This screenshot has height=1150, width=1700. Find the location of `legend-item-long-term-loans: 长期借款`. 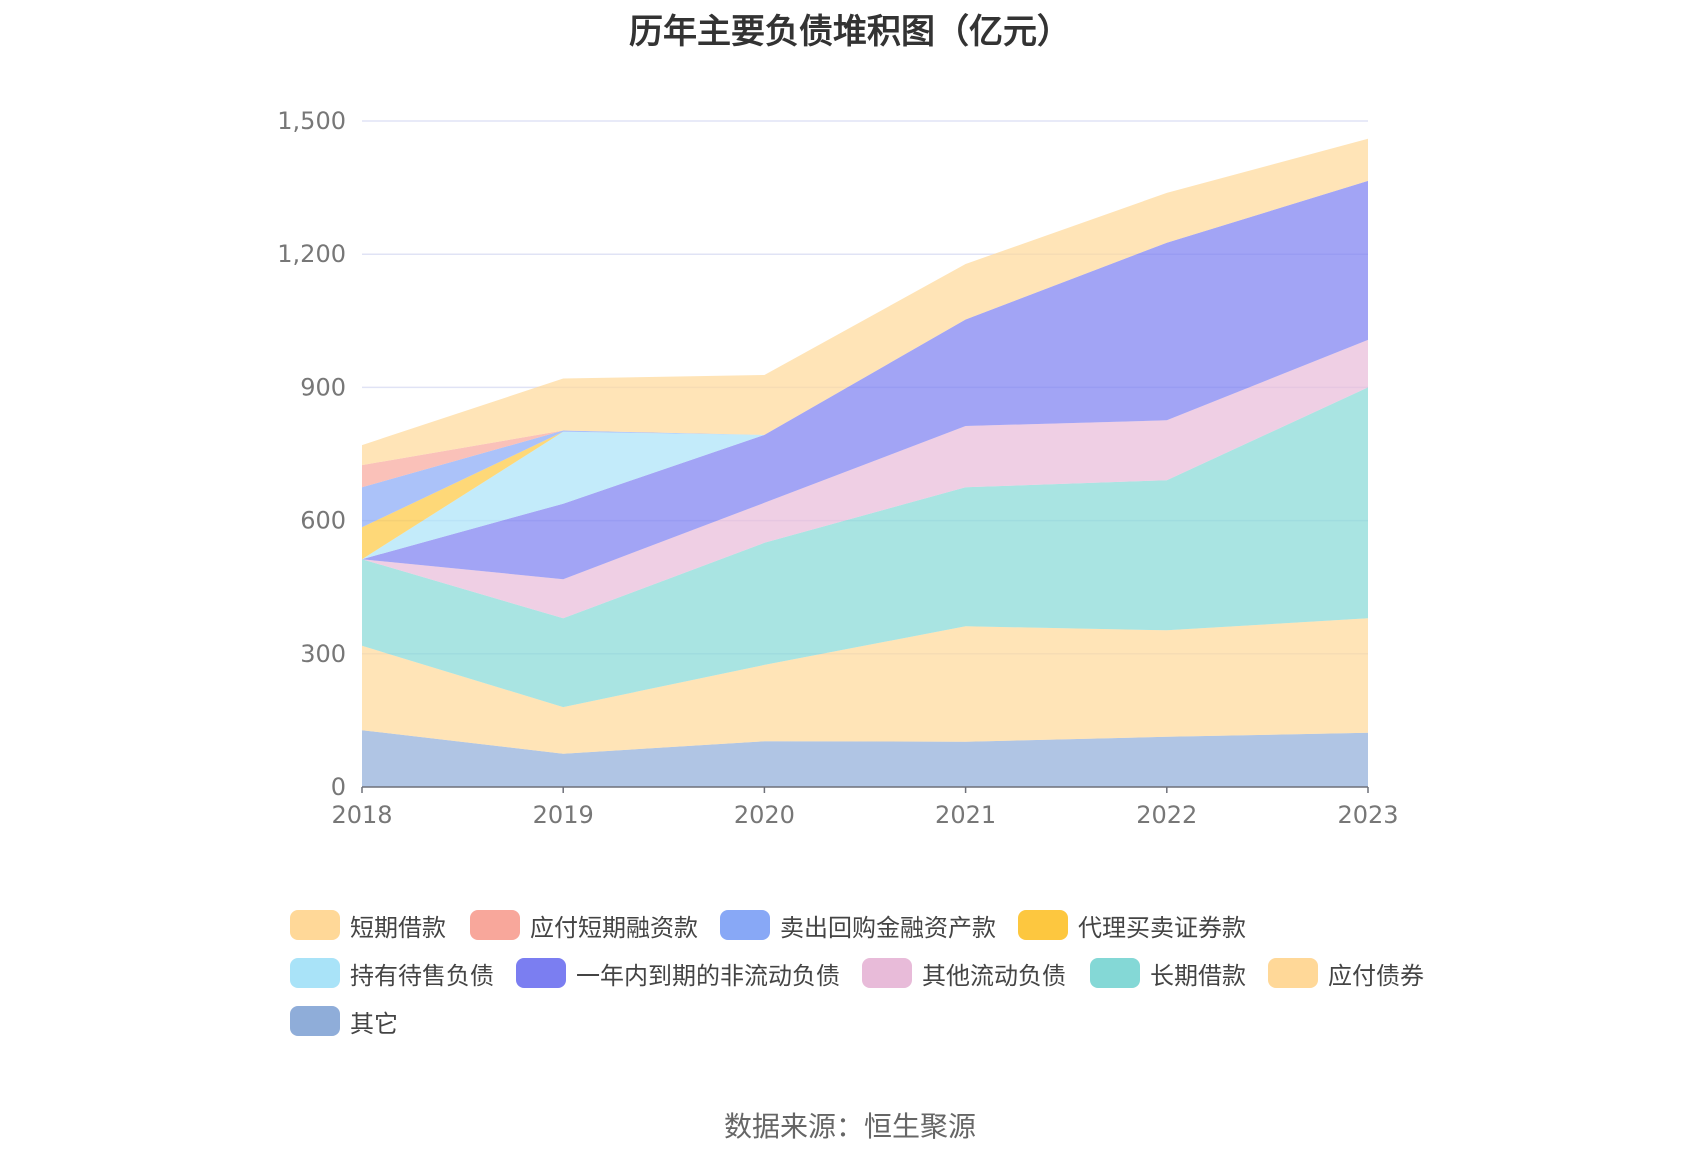

legend-item-long-term-loans: 长期借款 is located at coordinates (1168, 973).